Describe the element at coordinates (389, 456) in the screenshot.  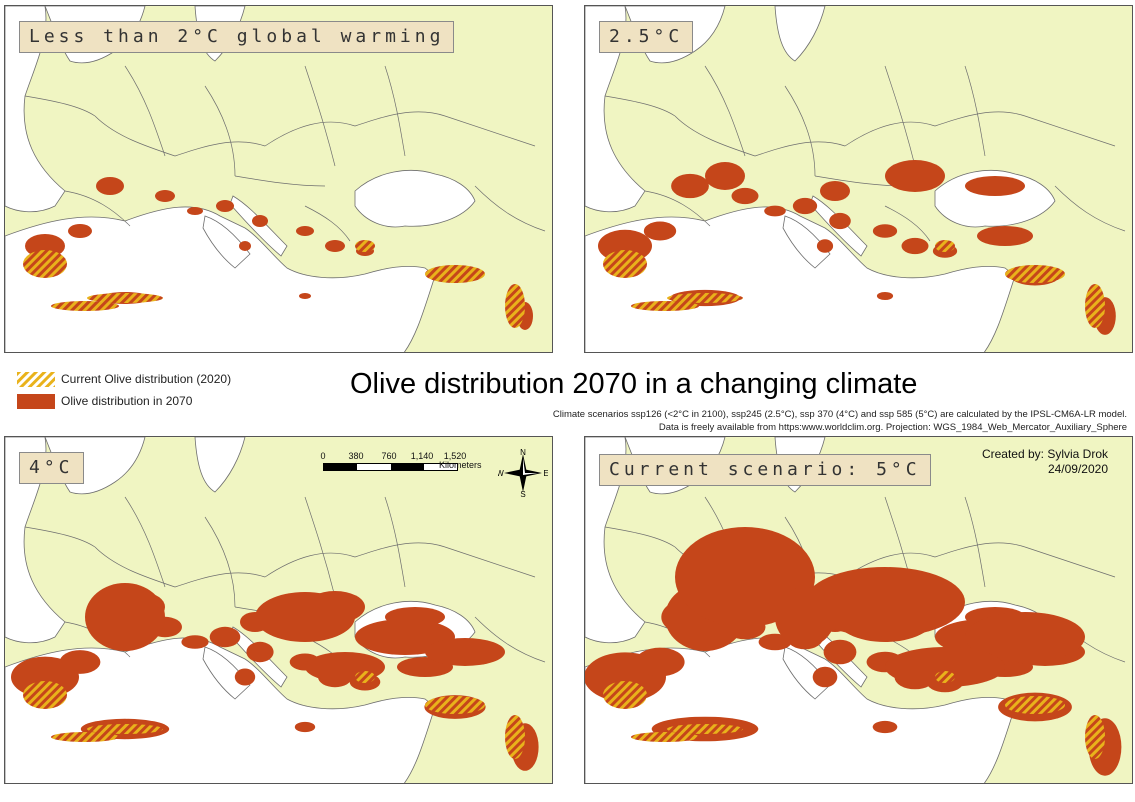
I see `scale-tick: 760` at that location.